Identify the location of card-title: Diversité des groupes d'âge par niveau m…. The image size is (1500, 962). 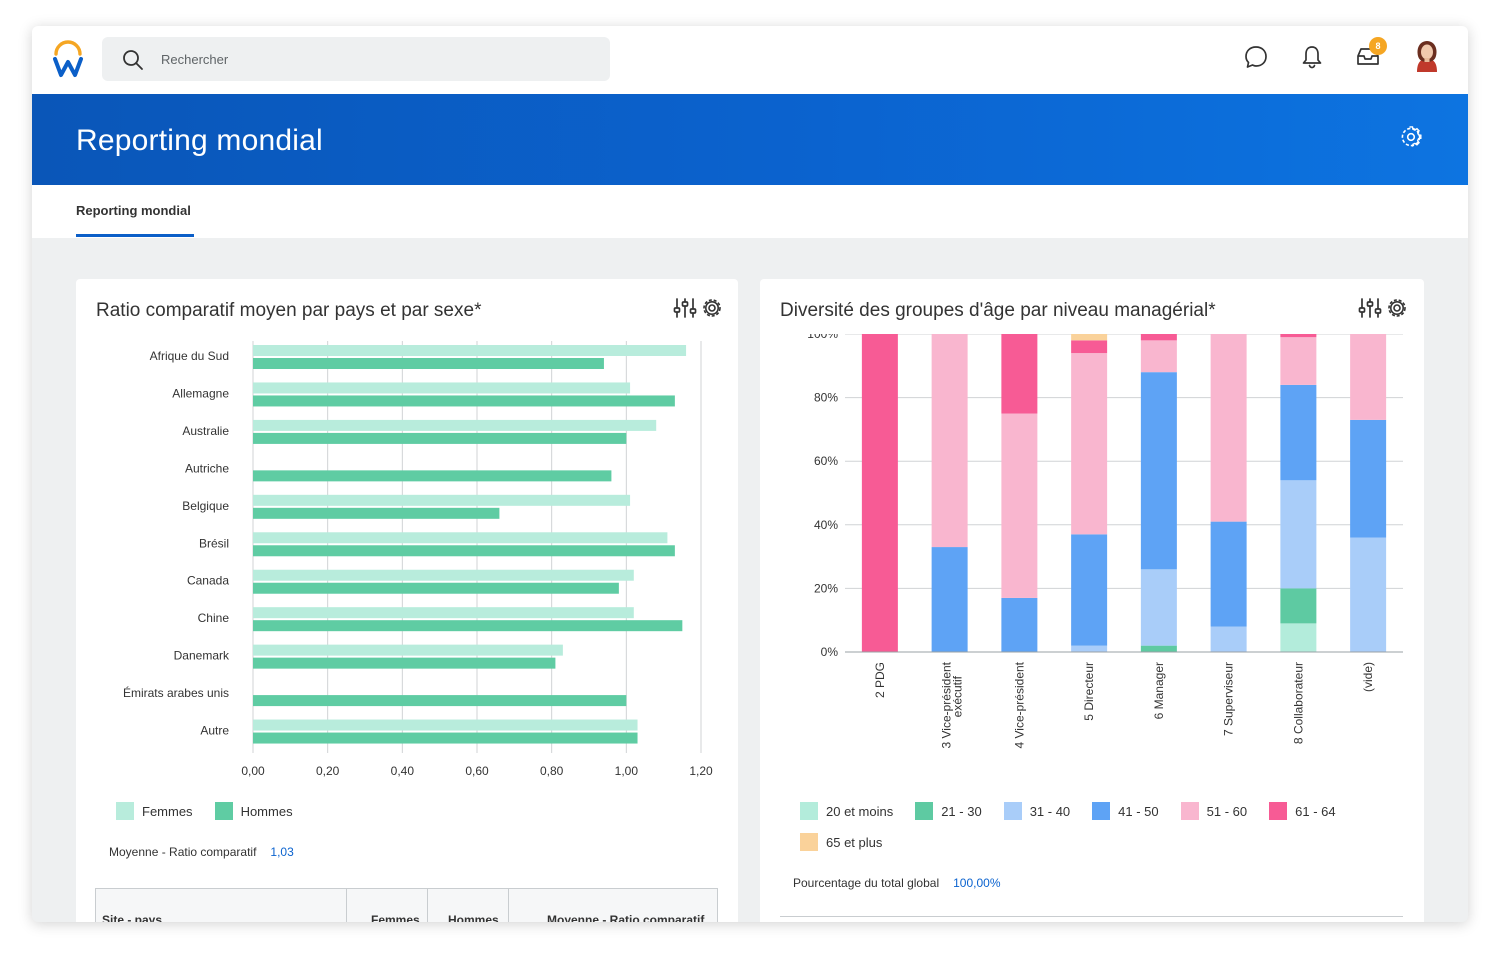
(998, 310).